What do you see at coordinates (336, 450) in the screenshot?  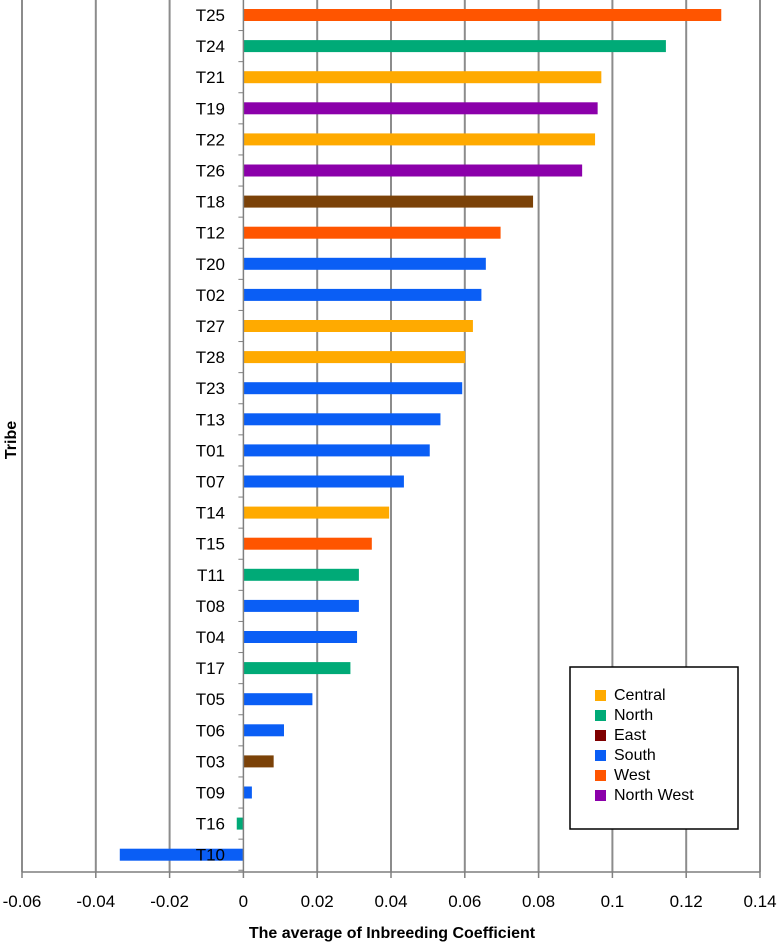 I see `bar-t01` at bounding box center [336, 450].